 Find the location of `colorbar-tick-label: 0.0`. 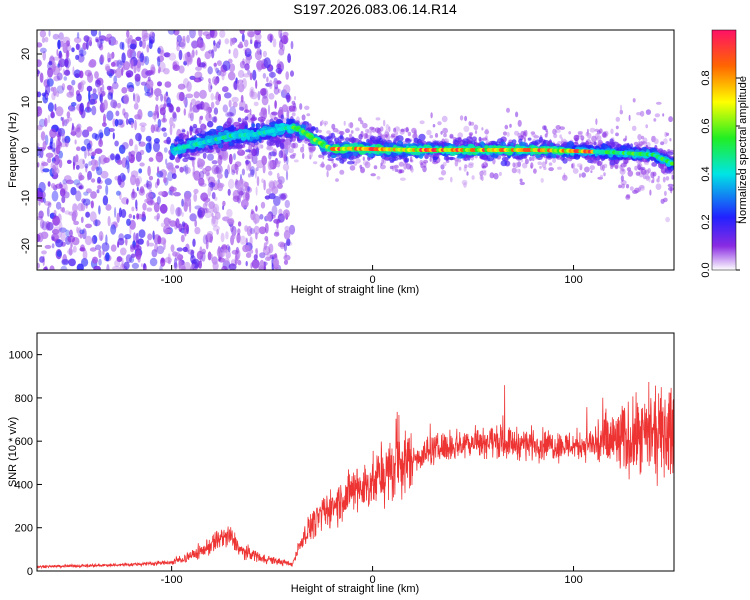

colorbar-tick-label: 0.0 is located at coordinates (706, 269).